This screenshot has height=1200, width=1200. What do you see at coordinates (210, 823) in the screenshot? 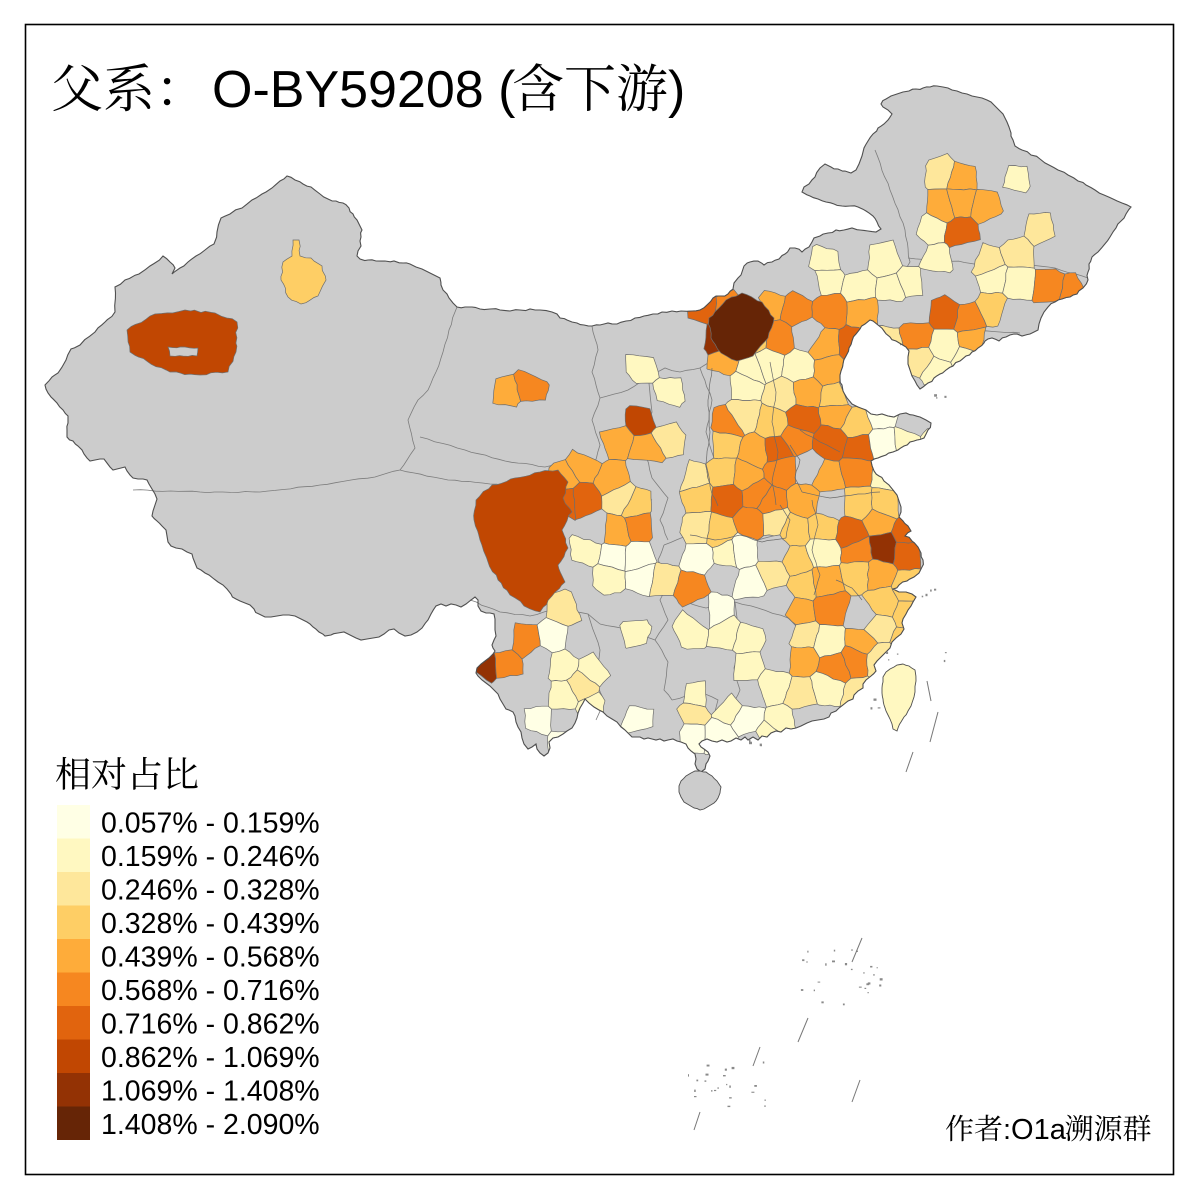
I see `svg-text: 0.057% - 0.159%` at bounding box center [210, 823].